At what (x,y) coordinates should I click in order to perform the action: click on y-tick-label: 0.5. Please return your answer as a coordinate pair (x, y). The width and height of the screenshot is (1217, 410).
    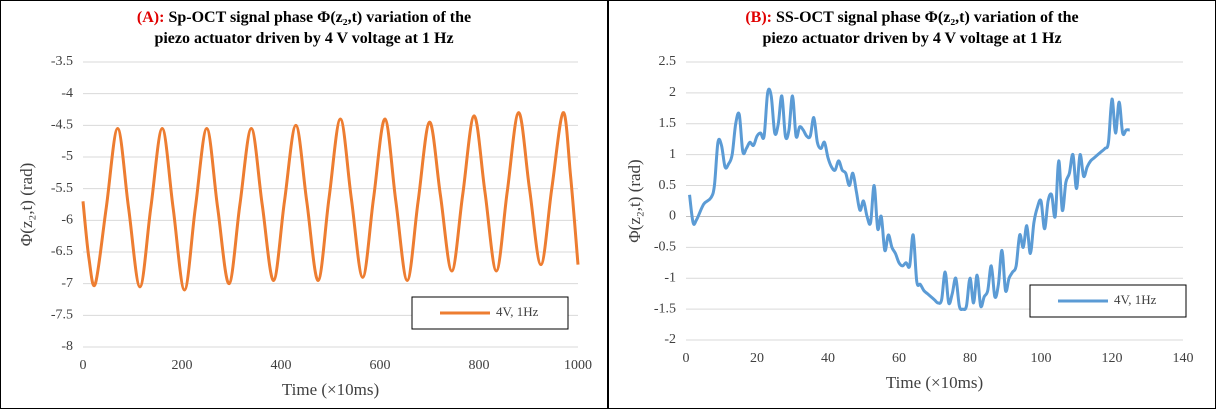
    Looking at the image, I should click on (668, 185).